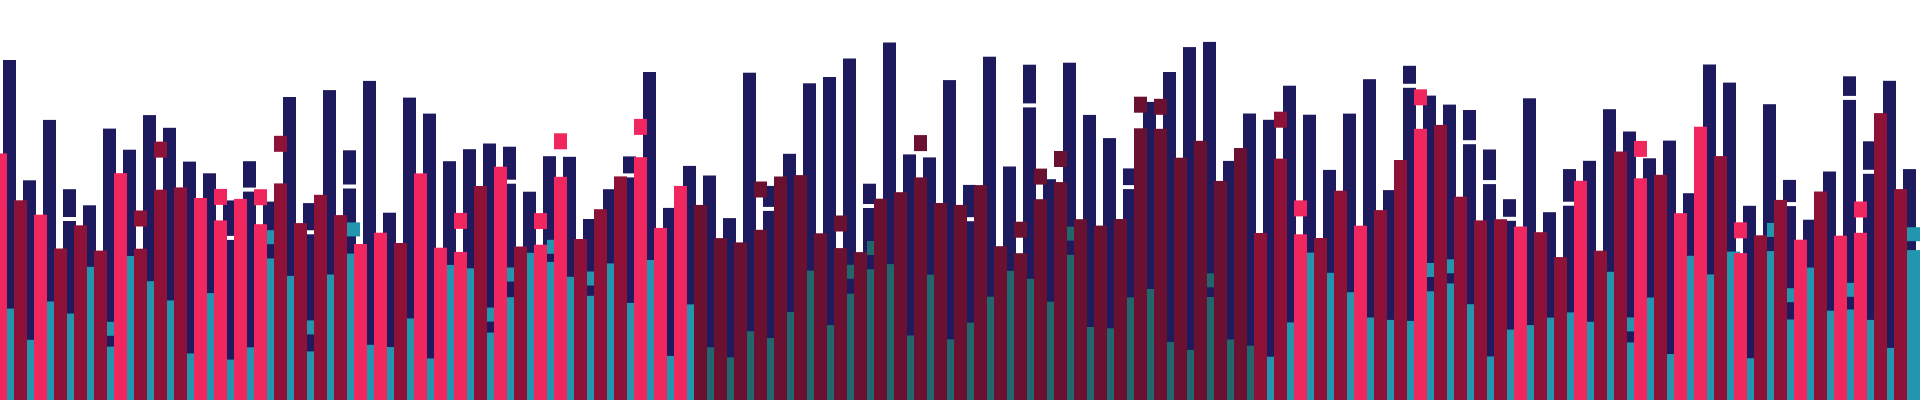 The width and height of the screenshot is (1920, 400). I want to click on teal-bar, so click(1913, 325).